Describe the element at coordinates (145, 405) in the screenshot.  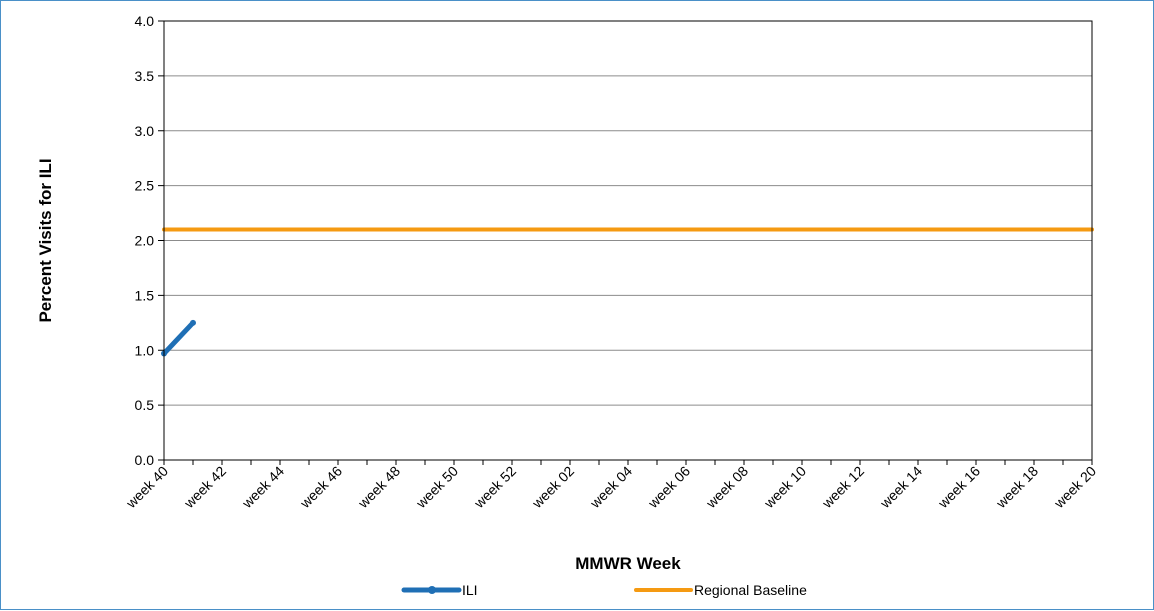
I see `y-tick-label: 0.5` at that location.